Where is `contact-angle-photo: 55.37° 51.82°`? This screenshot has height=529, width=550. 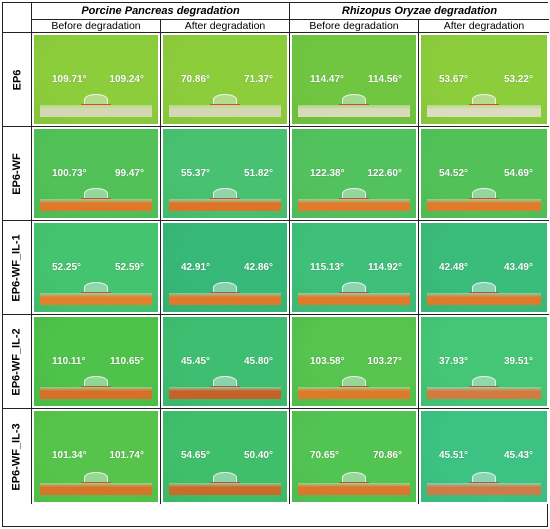
contact-angle-photo: 55.37° 51.82° is located at coordinates (225, 174).